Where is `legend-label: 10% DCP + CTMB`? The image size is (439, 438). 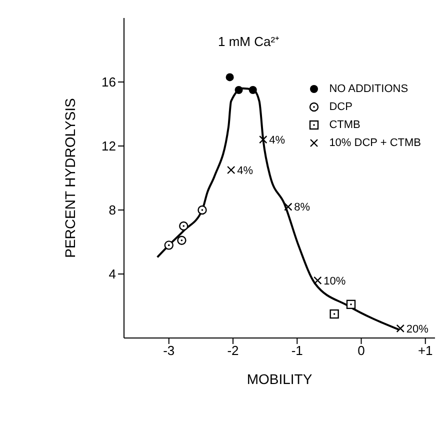
legend-label: 10% DCP + CTMB is located at coordinates (375, 143).